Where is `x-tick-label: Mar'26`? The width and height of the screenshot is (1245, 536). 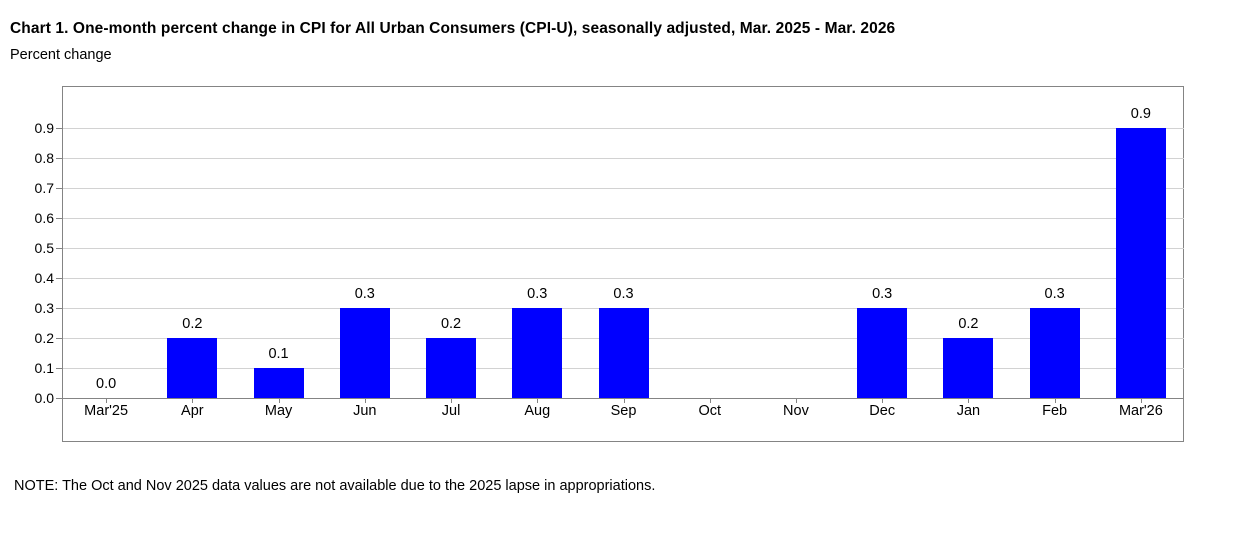
x-tick-label: Mar'26 is located at coordinates (1140, 411).